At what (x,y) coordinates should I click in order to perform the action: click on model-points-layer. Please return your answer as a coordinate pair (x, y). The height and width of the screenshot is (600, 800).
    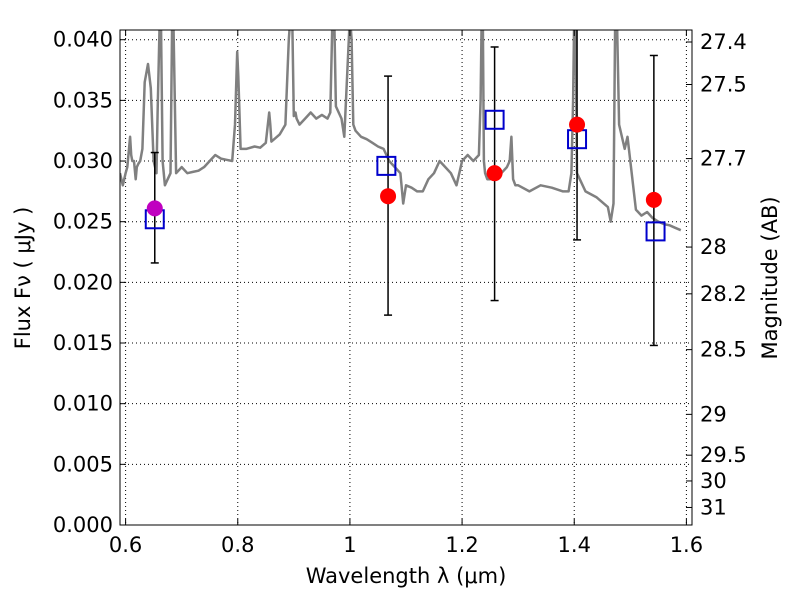
    Looking at the image, I should click on (405, 175).